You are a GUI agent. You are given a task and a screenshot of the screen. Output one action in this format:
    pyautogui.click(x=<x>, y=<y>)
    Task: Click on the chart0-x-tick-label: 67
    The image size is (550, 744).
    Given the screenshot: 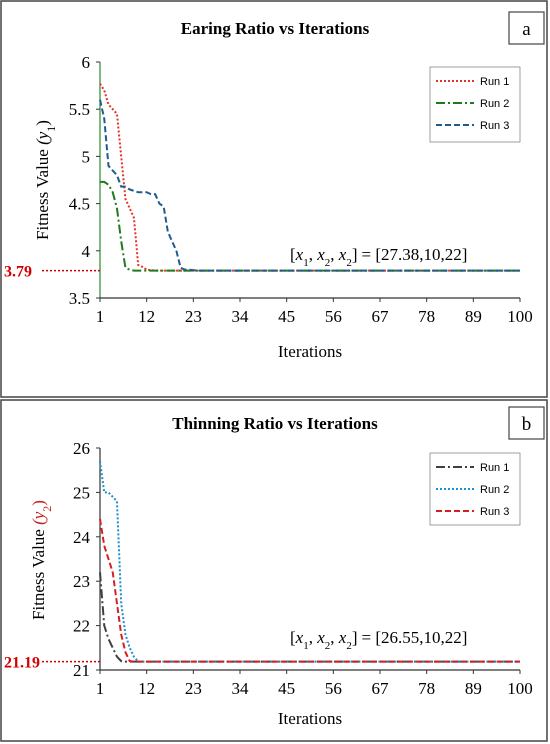 What is the action you would take?
    pyautogui.click(x=381, y=316)
    